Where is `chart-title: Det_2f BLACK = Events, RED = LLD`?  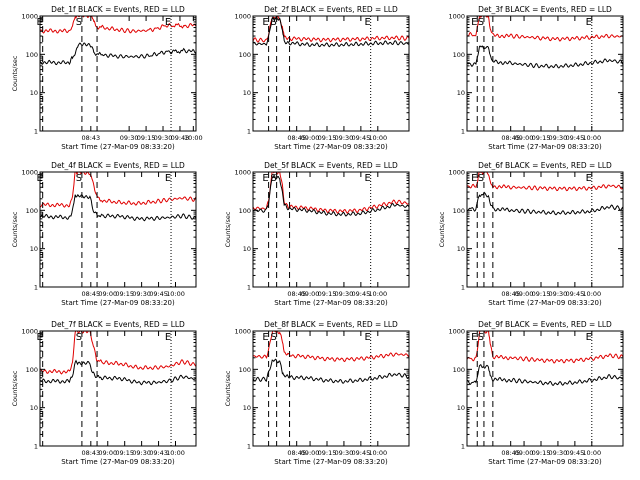
chart-title: Det_2f BLACK = Events, RED = LLD is located at coordinates (331, 9).